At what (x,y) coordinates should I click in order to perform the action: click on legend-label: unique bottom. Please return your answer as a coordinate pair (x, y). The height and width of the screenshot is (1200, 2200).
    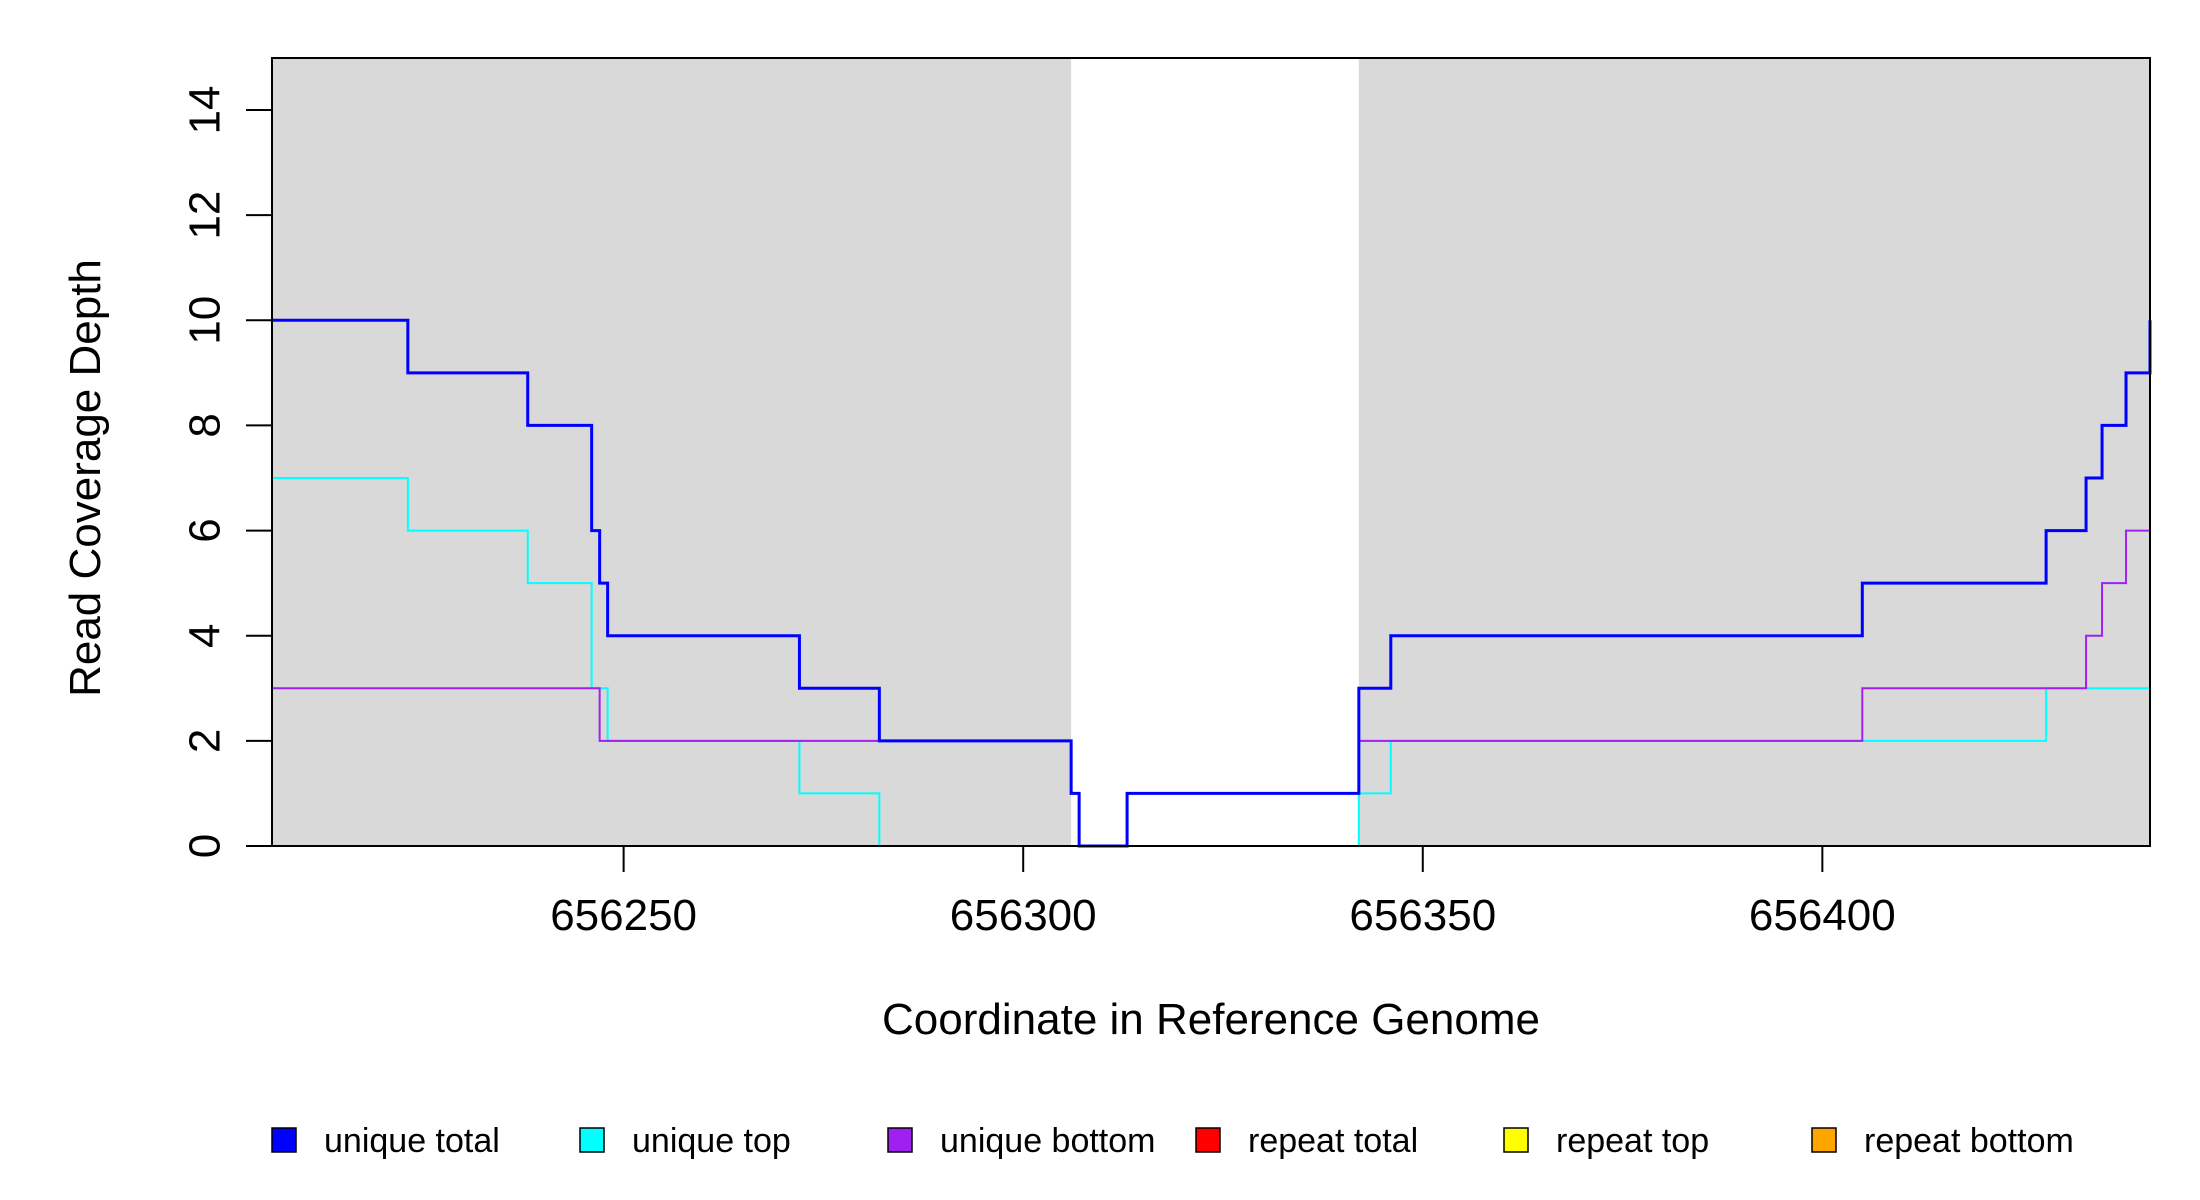
    Looking at the image, I should click on (1048, 1141).